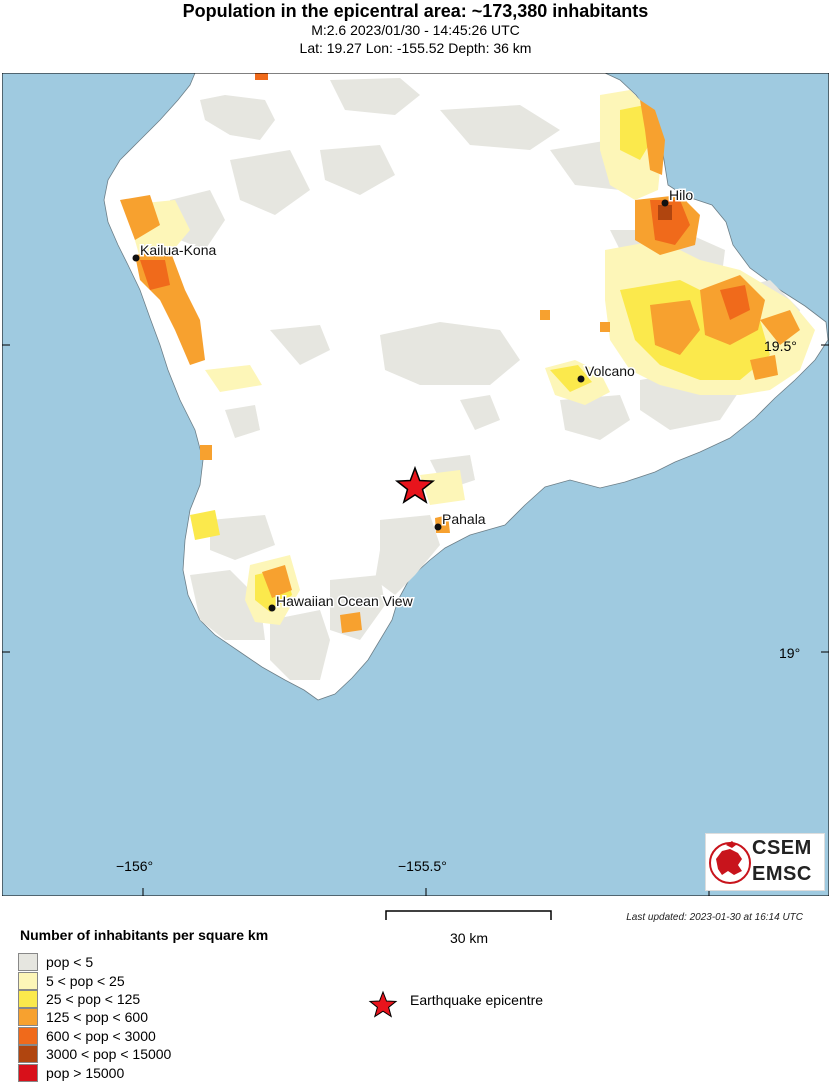 The height and width of the screenshot is (1087, 831). What do you see at coordinates (415, 484) in the screenshot?
I see `epicentre-star-icon` at bounding box center [415, 484].